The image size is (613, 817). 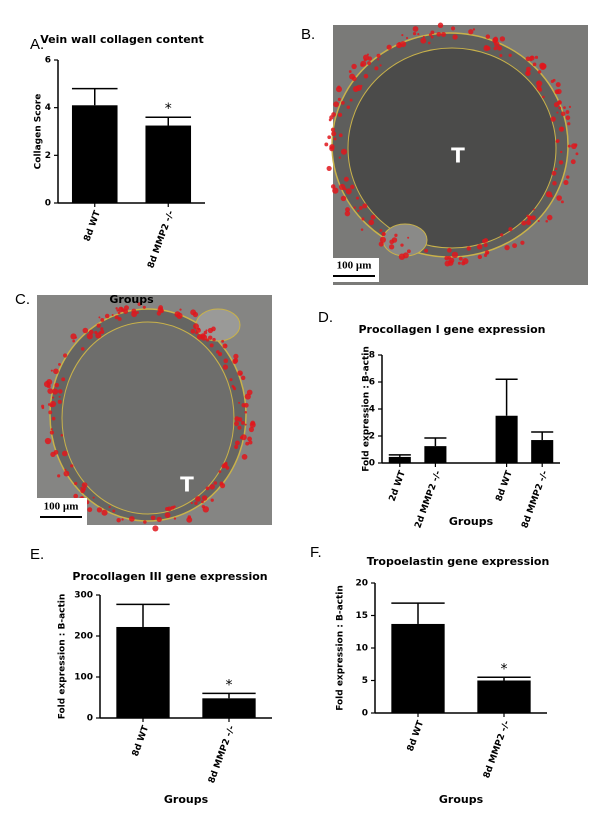 I want to click on panel-label: B., so click(x=308, y=34).